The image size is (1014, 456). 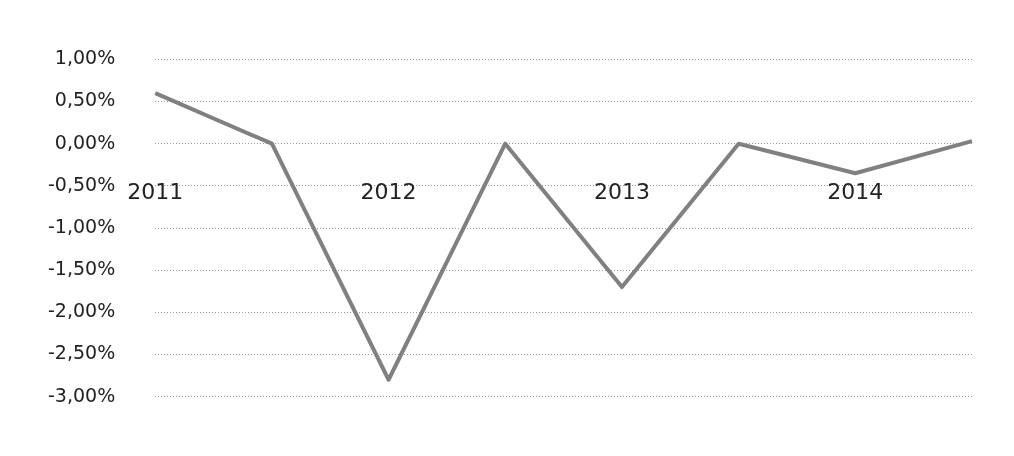 What do you see at coordinates (82, 225) in the screenshot?
I see `y-tick-label: -1,00%` at bounding box center [82, 225].